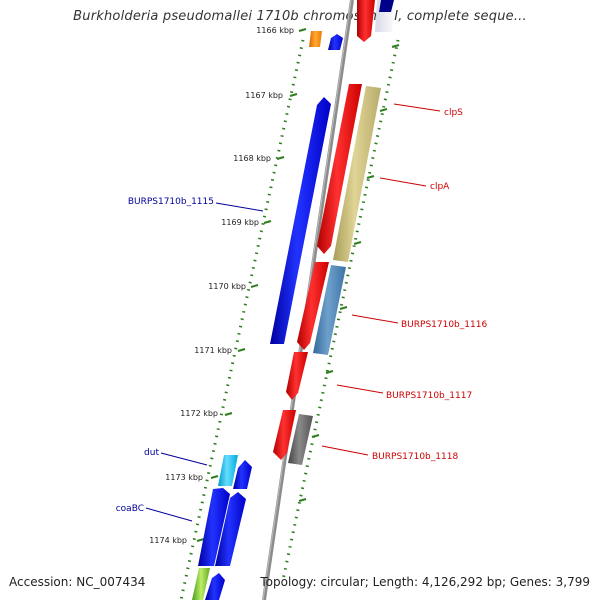 The height and width of the screenshot is (600, 600). Describe the element at coordinates (240, 222) in the screenshot. I see `tick-label: 1169 kbp` at that location.